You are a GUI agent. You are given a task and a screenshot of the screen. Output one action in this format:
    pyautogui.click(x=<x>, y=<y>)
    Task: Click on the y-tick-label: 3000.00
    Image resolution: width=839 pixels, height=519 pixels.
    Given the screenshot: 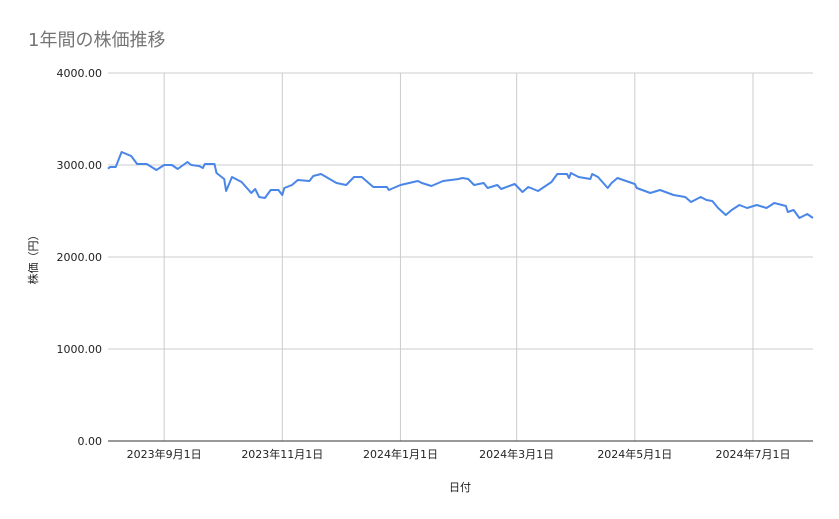 What is the action you would take?
    pyautogui.click(x=80, y=165)
    